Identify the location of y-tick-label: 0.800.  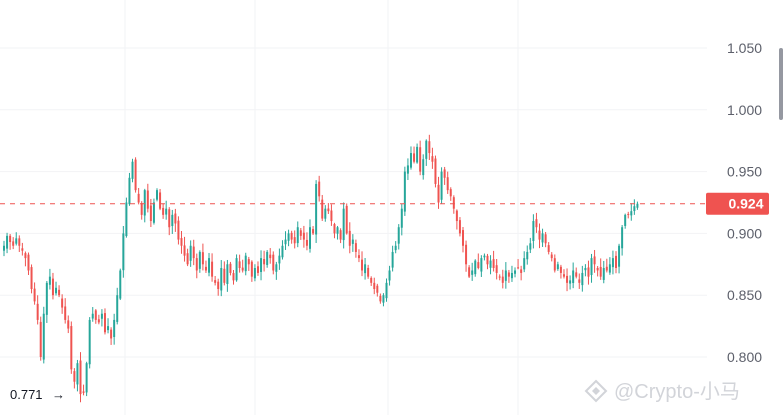
(744, 357).